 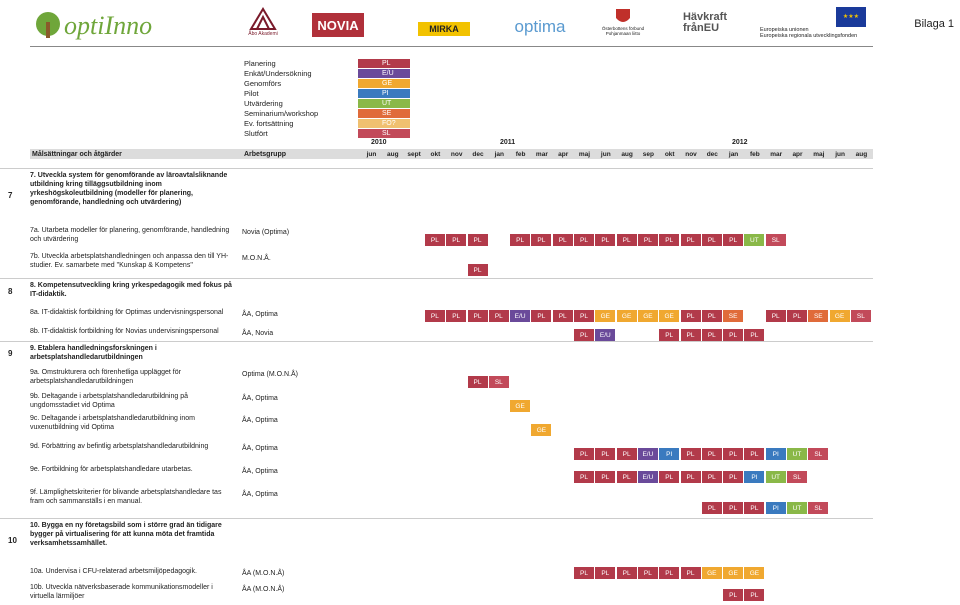 What do you see at coordinates (451, 46) in the screenshot?
I see `header-divider` at bounding box center [451, 46].